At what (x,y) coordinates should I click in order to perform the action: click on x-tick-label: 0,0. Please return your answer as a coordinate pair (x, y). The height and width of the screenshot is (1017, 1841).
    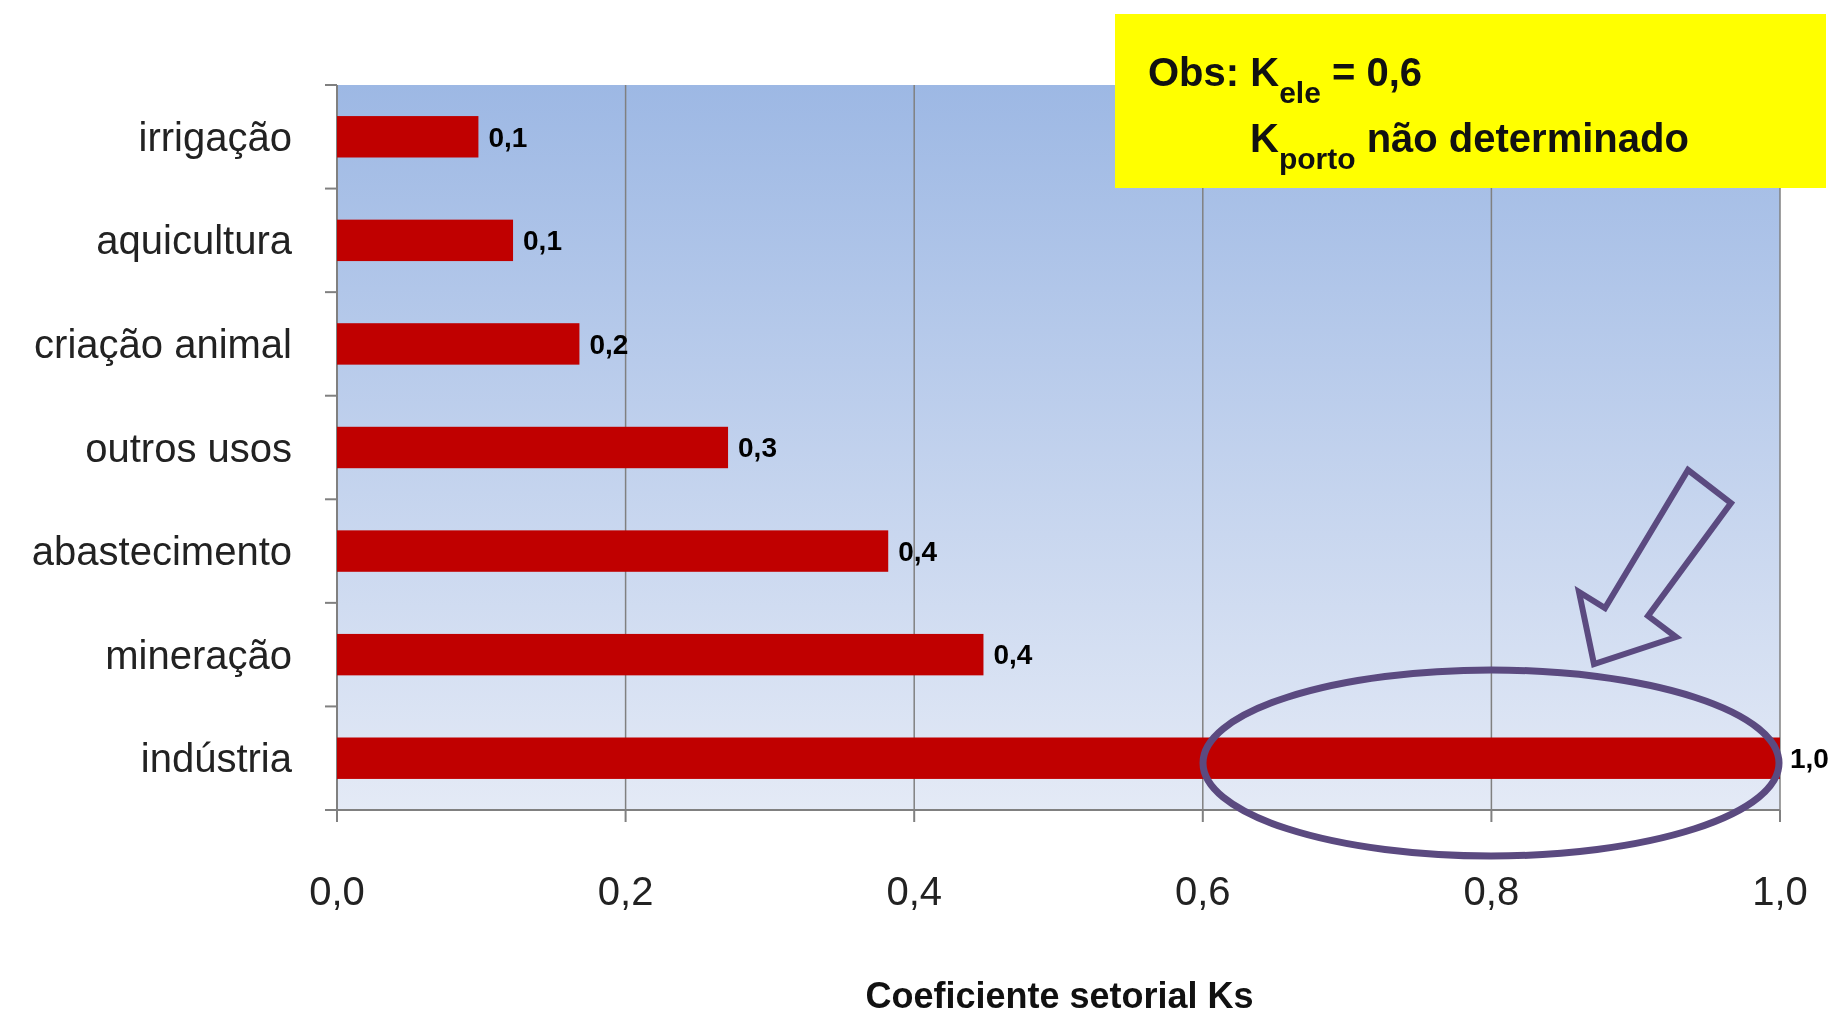
    Looking at the image, I should click on (337, 891).